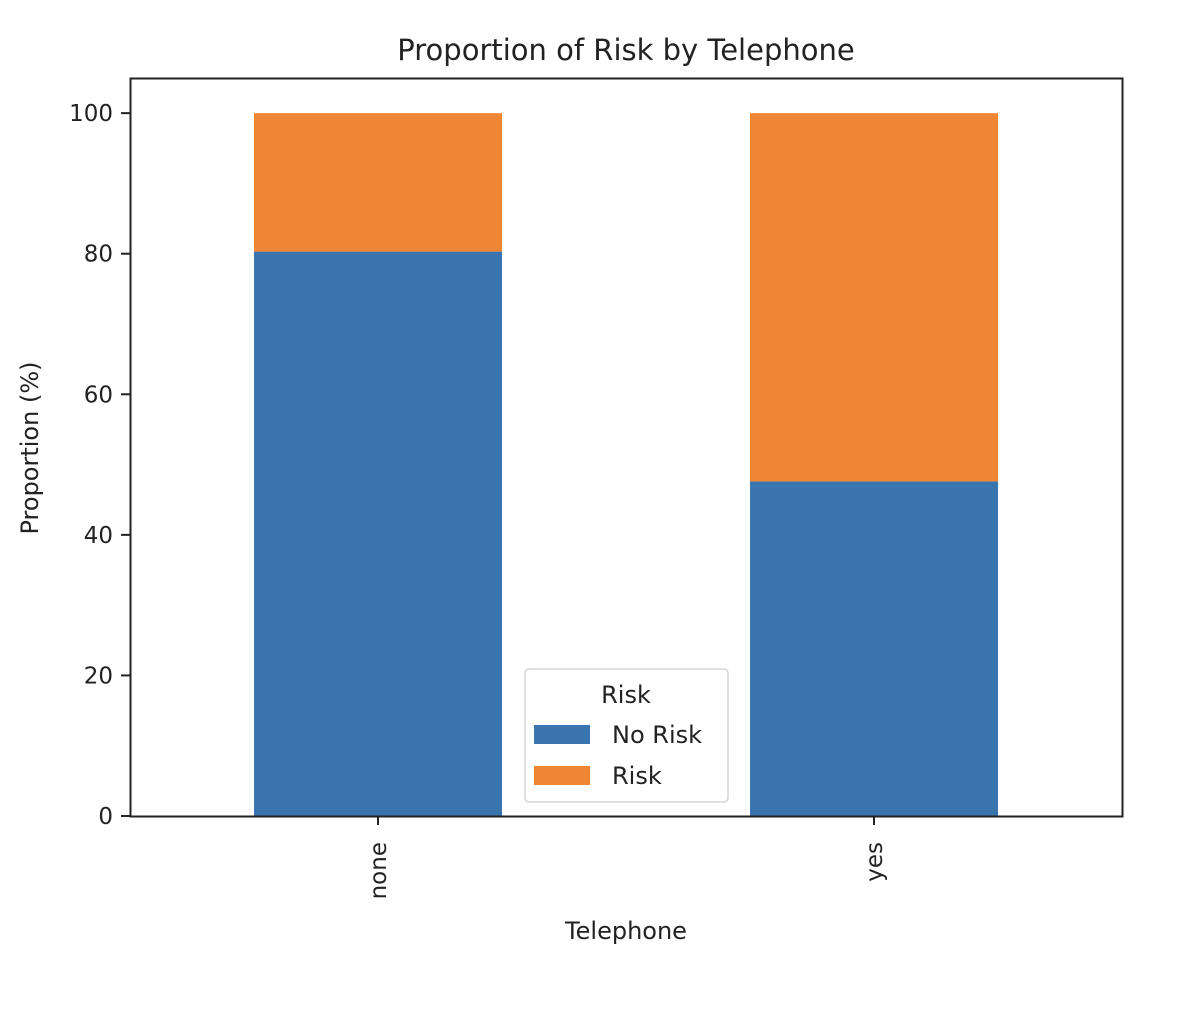  I want to click on y-tick-label-80: 80, so click(98, 255).